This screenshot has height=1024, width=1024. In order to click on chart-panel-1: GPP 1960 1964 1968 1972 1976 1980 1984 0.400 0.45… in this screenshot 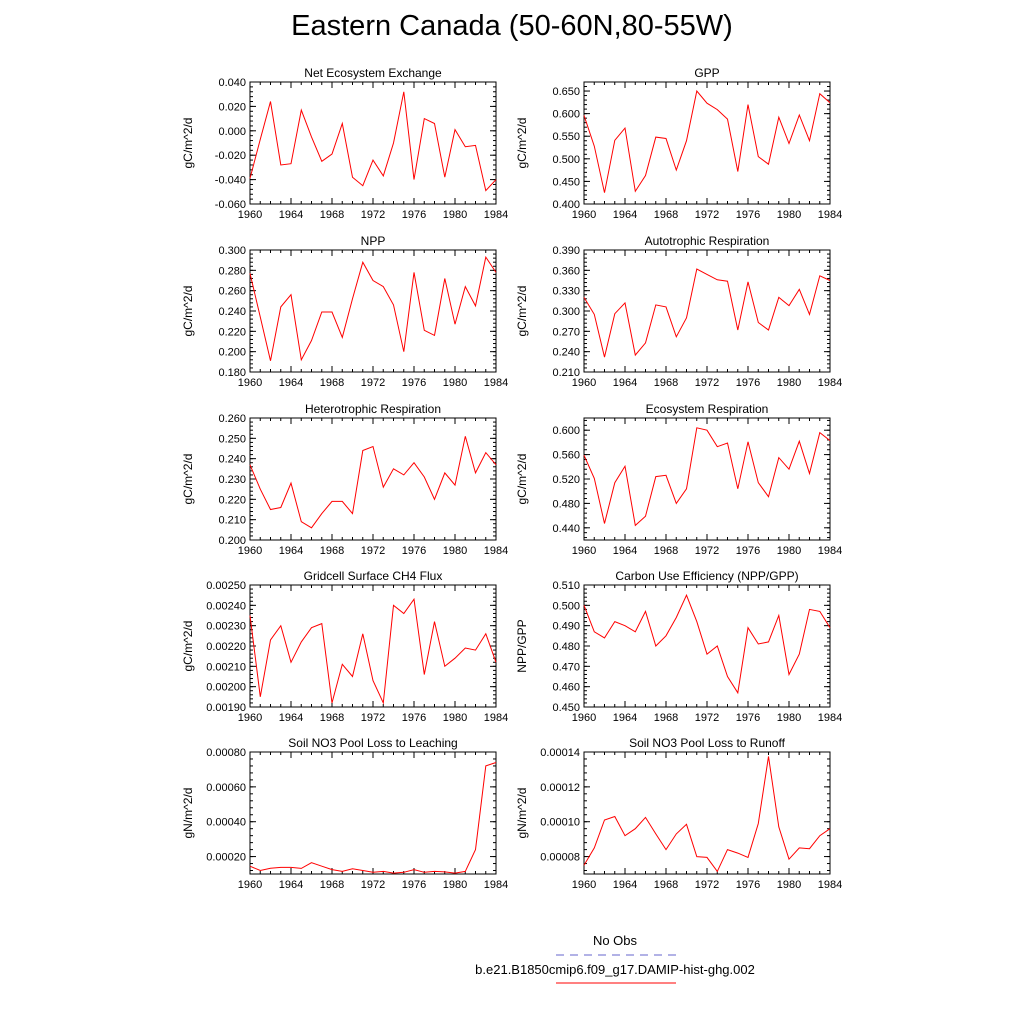, I will do `click(678, 143)`.